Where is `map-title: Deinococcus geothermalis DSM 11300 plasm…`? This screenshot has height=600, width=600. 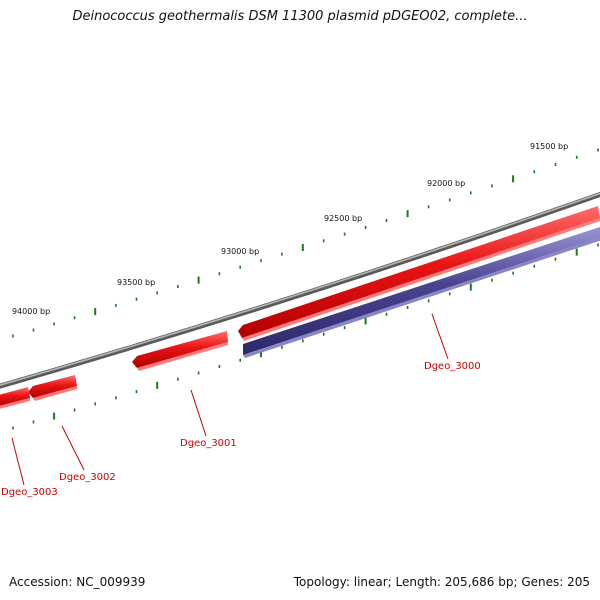 map-title: Deinococcus geothermalis DSM 11300 plasm… is located at coordinates (300, 16).